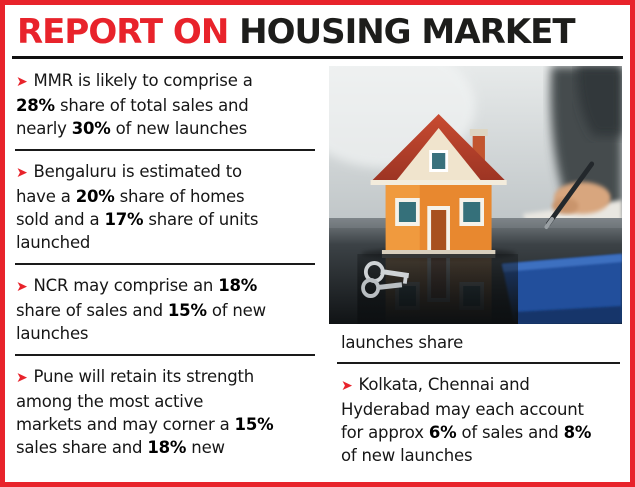 Image resolution: width=635 pixels, height=487 pixels. Describe the element at coordinates (143, 80) in the screenshot. I see `bullet-text: MMR is likely to comprise a` at that location.